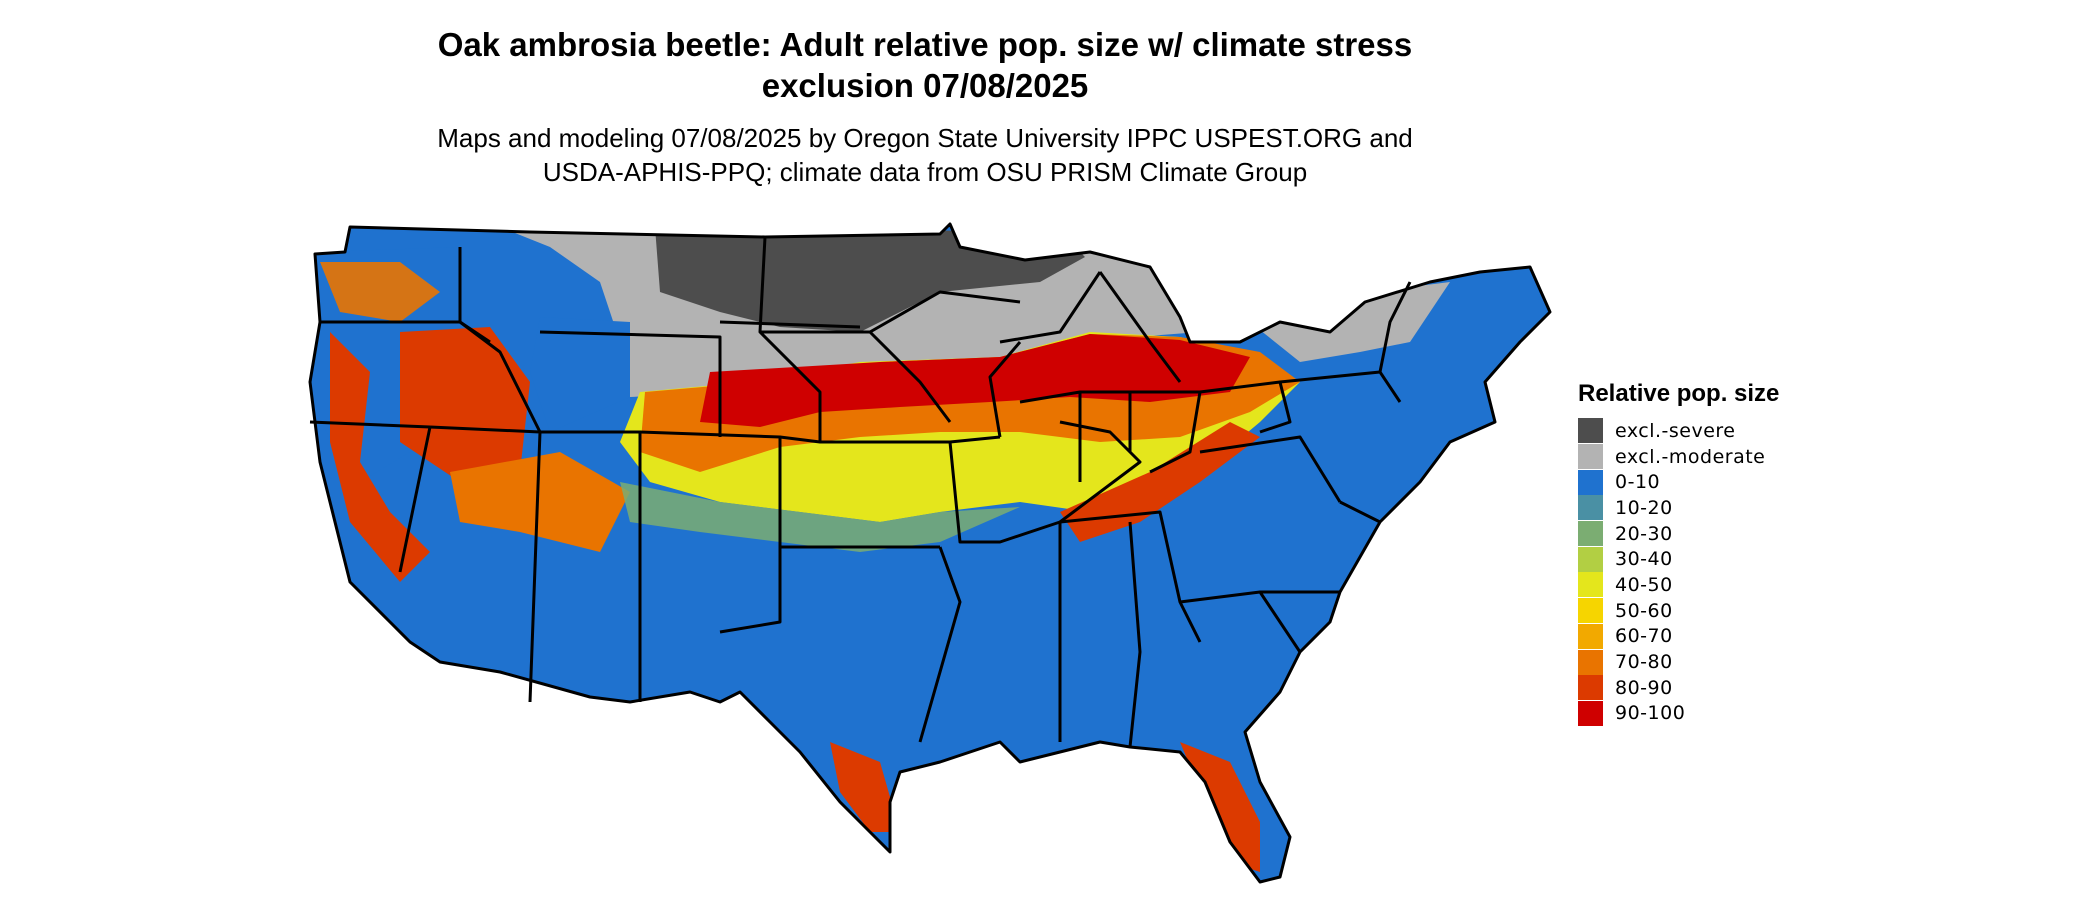 The width and height of the screenshot is (2100, 902). I want to click on legend-item: excl.-moderate, so click(1678, 457).